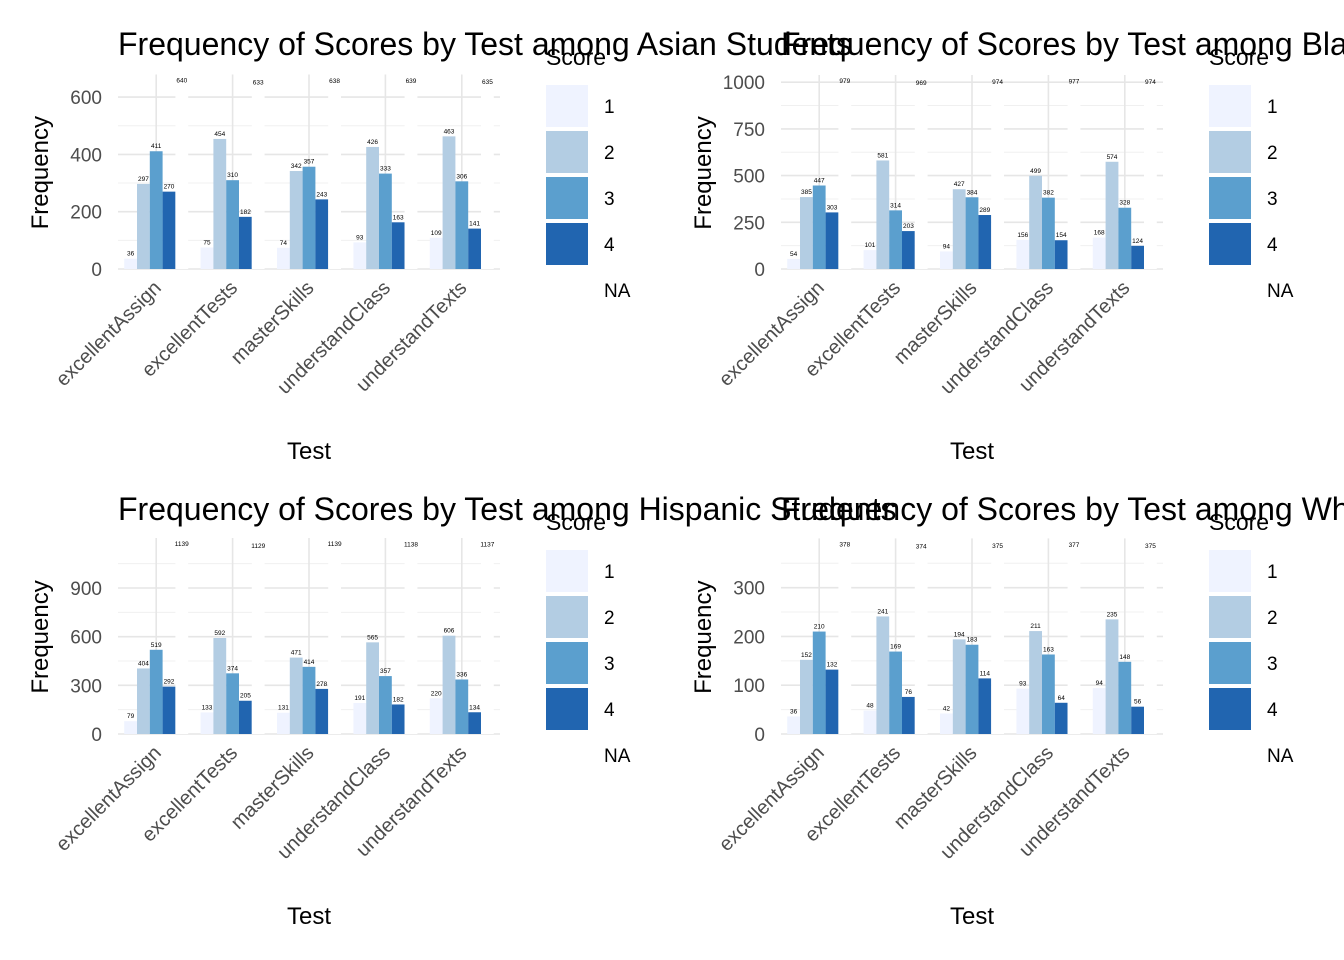  What do you see at coordinates (309, 641) in the screenshot?
I see `bars` at bounding box center [309, 641].